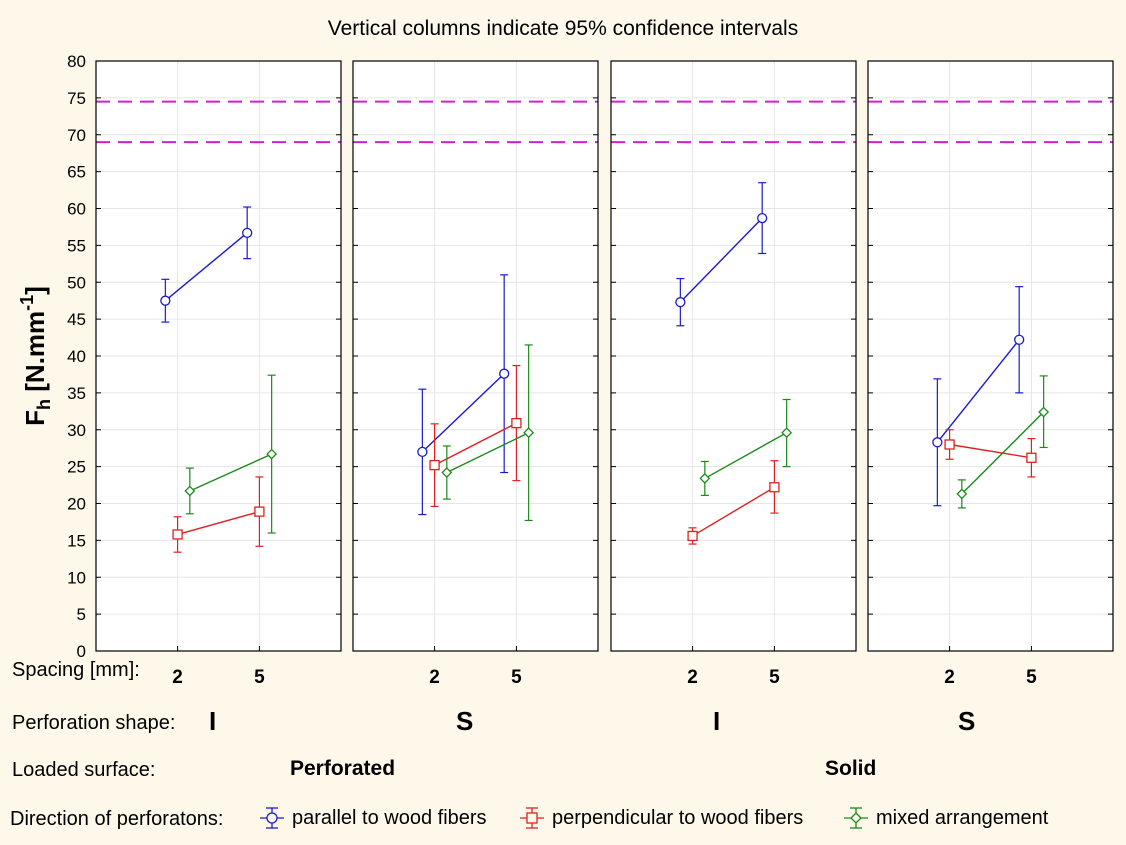 Image resolution: width=1126 pixels, height=845 pixels. Describe the element at coordinates (967, 721) in the screenshot. I see `shape-value-4: S` at that location.